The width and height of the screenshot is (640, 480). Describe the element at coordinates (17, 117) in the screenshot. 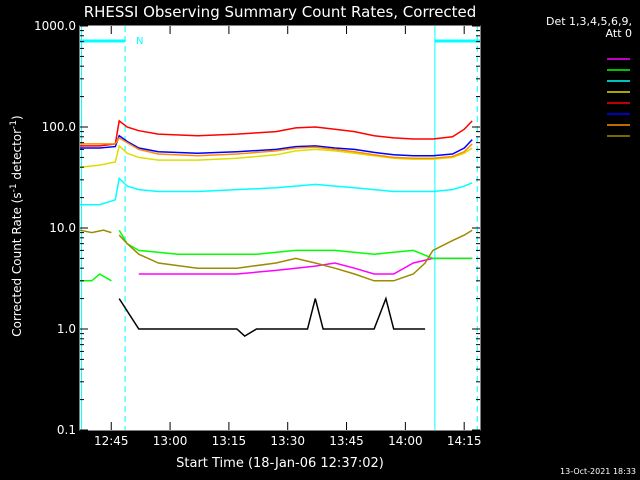

I see `y-axis-label-end: )` at that location.